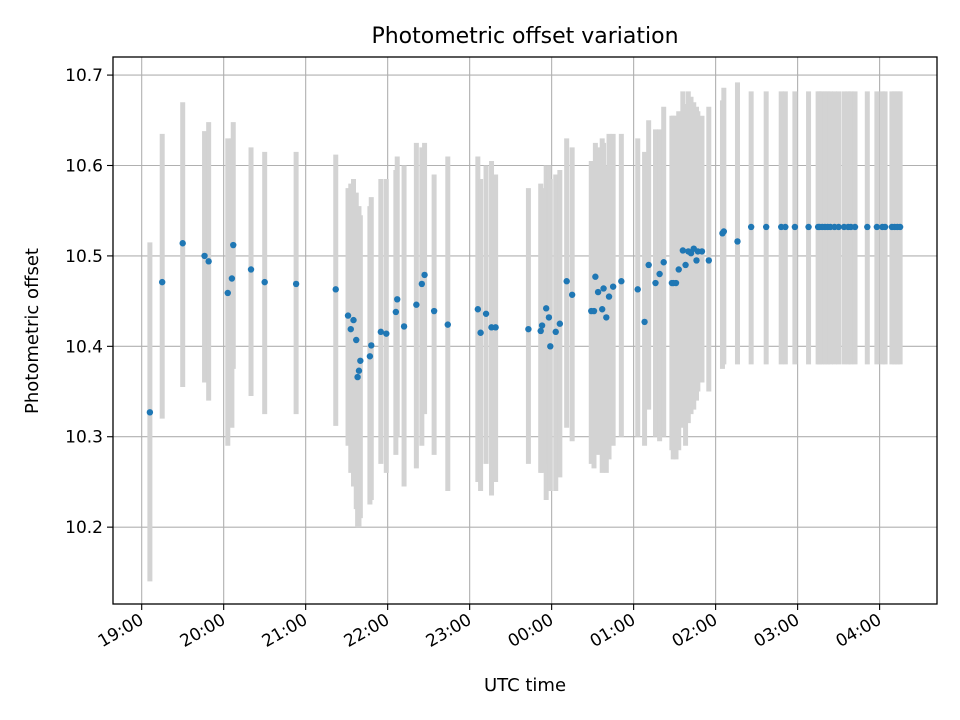  Describe the element at coordinates (84, 166) in the screenshot. I see `y-tick-label: 10.6` at that location.